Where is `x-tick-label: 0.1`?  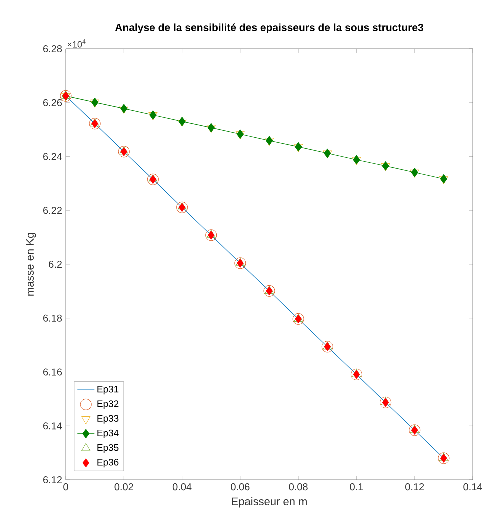 x-tick-label: 0.1 is located at coordinates (357, 487).